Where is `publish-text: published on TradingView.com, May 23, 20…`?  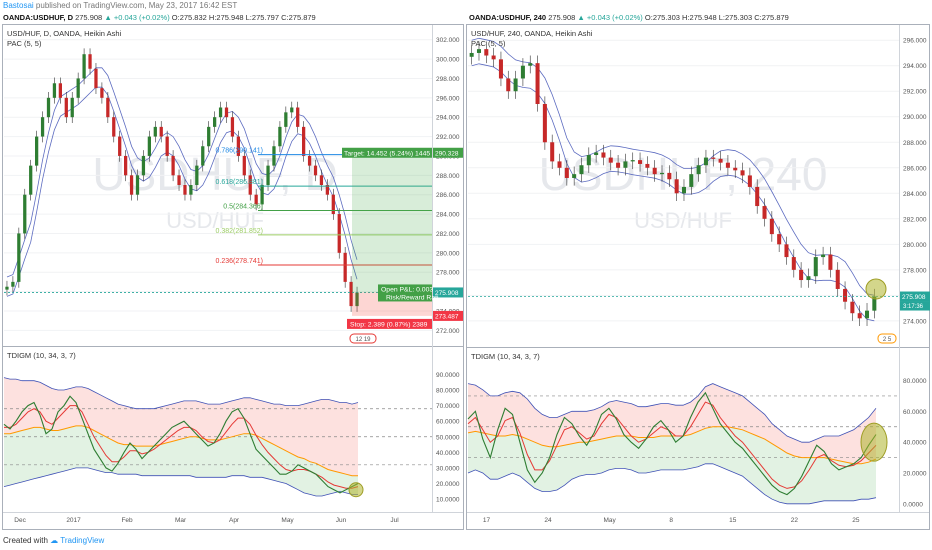
publish-text: published on TradingView.com, May 23, 20… is located at coordinates (136, 5).